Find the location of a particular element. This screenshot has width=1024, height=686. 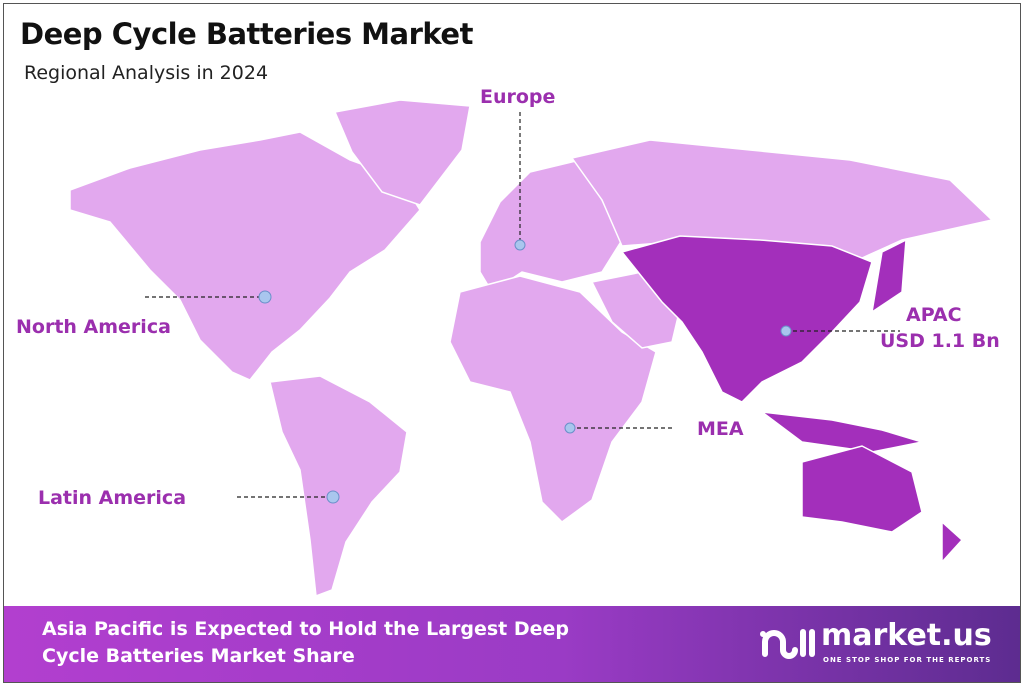

page-title: Deep Cycle Batteries Market is located at coordinates (246, 34).